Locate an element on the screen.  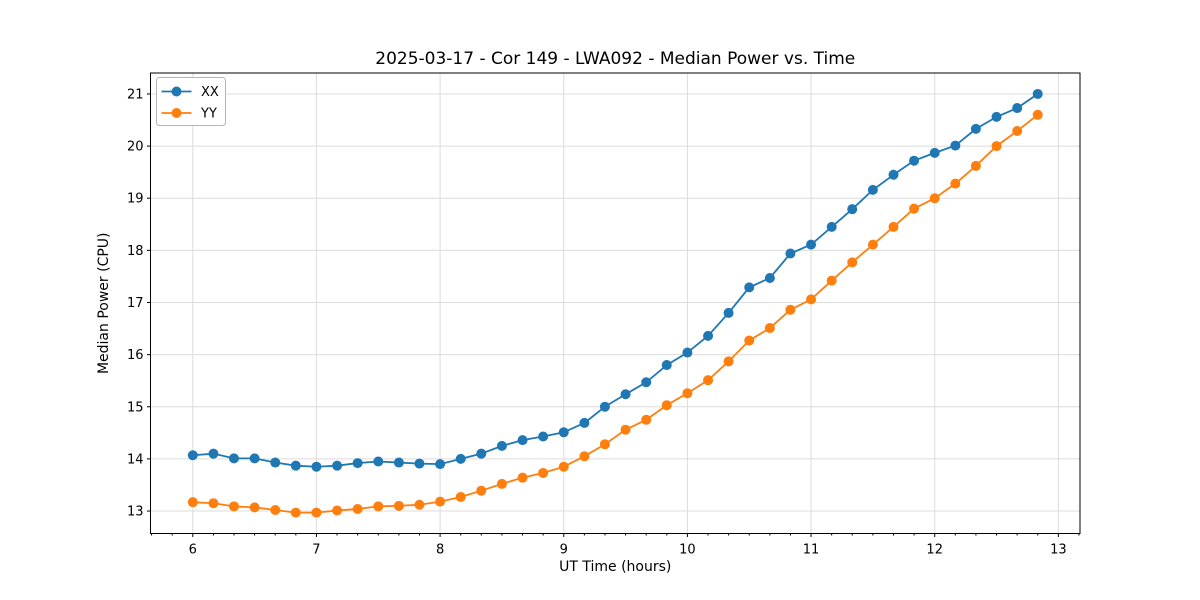
legend-label: XX is located at coordinates (210, 92).